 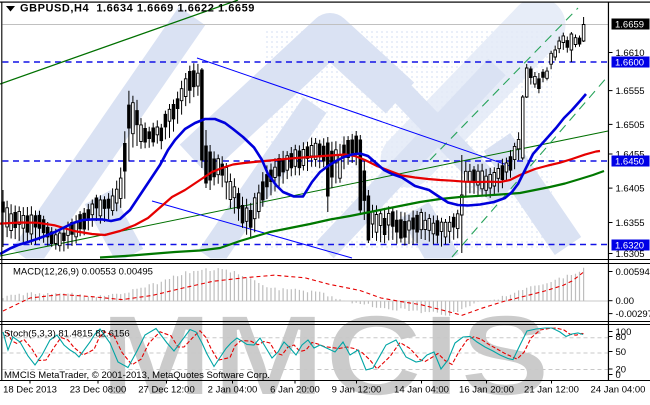 What do you see at coordinates (30, 390) in the screenshot?
I see `svg-text: 18 Dec 2013` at bounding box center [30, 390].